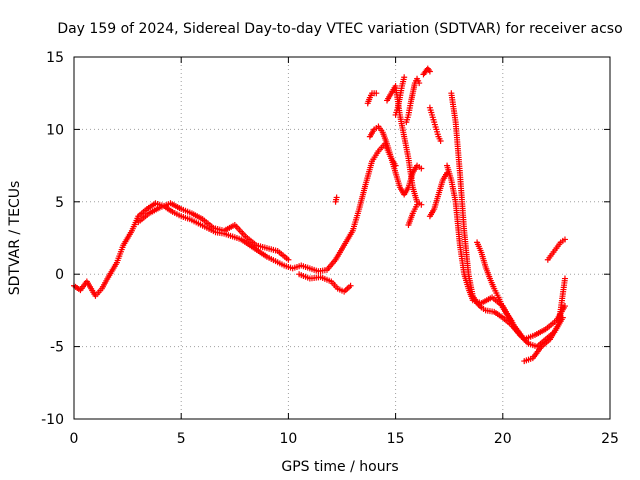 This screenshot has height=480, width=640. Describe the element at coordinates (288, 439) in the screenshot. I see `x-tick-label: 10` at that location.